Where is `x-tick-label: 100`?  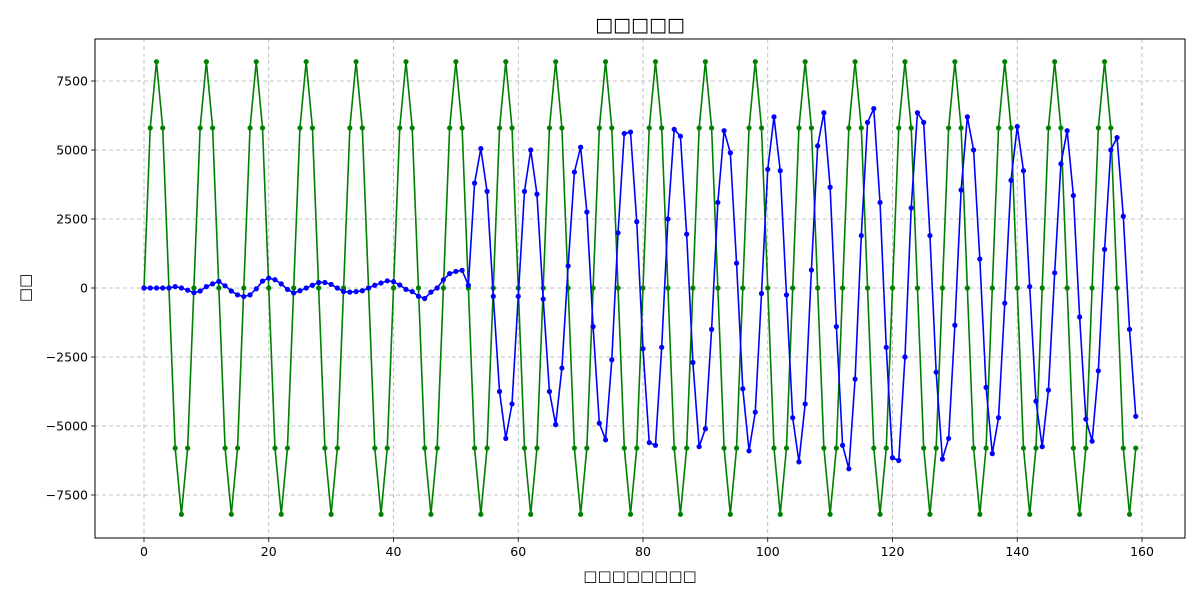 x-tick-label: 100 is located at coordinates (768, 551).